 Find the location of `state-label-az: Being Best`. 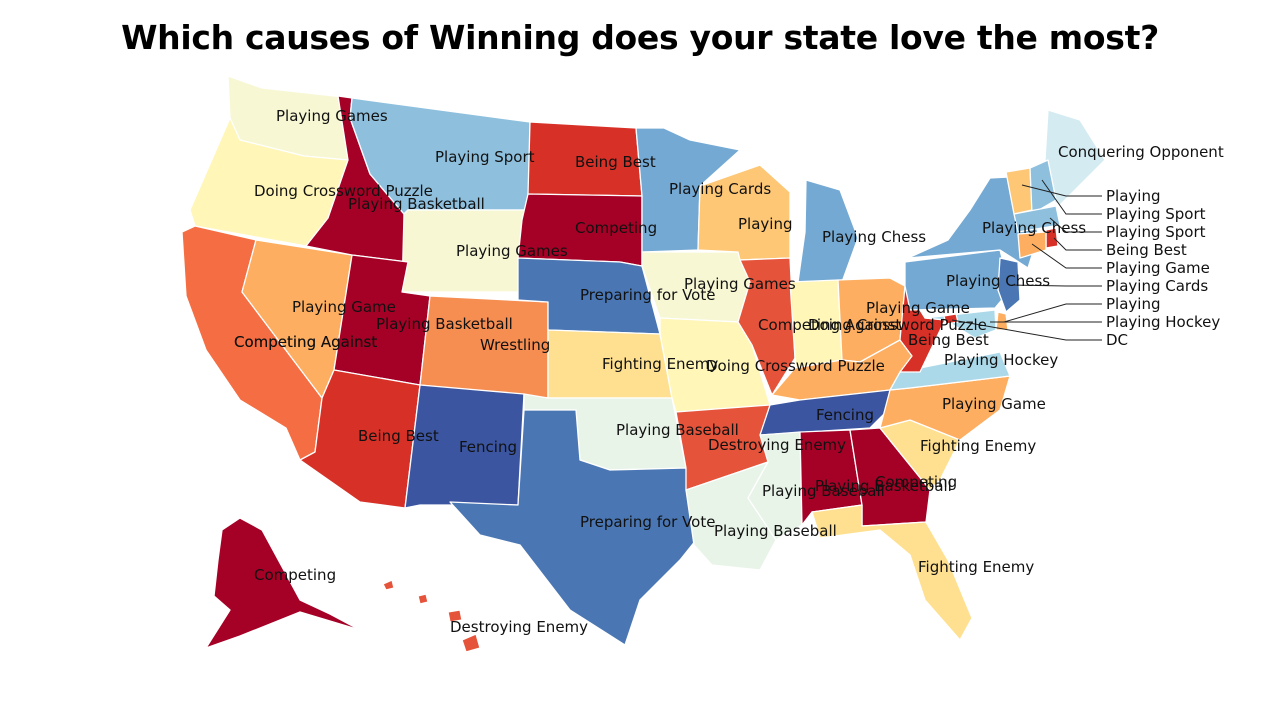

state-label-az: Being Best is located at coordinates (398, 436).